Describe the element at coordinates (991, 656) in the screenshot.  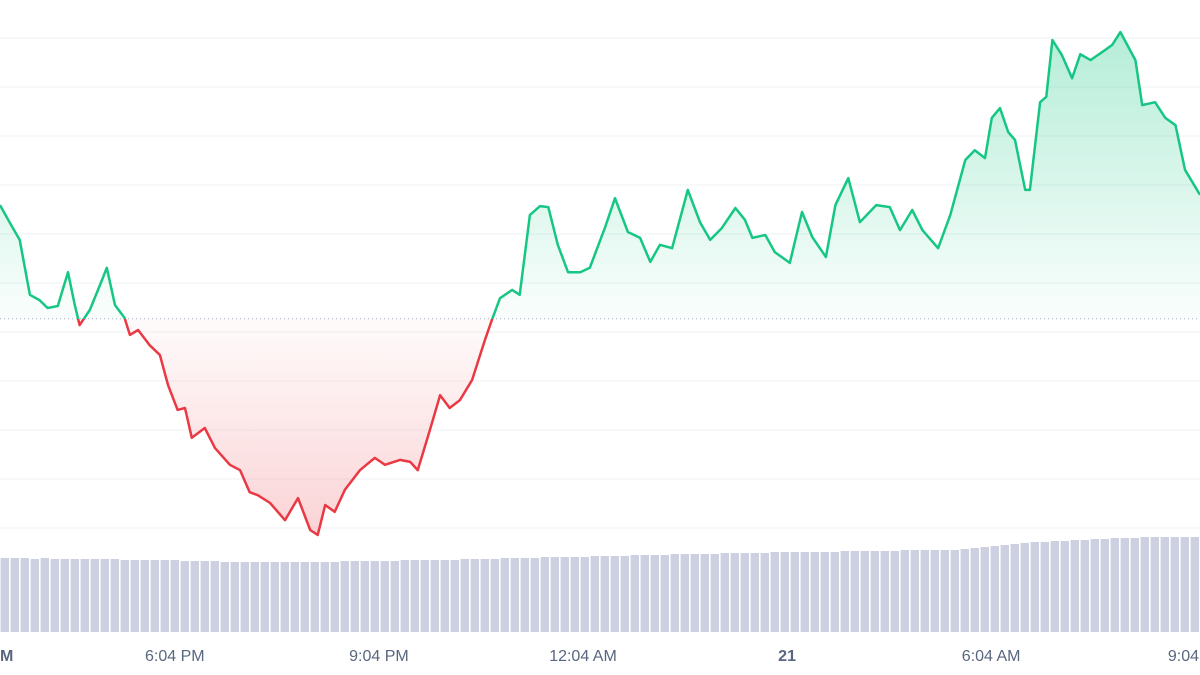
I see `x-tick-label: 6:04 AM` at that location.